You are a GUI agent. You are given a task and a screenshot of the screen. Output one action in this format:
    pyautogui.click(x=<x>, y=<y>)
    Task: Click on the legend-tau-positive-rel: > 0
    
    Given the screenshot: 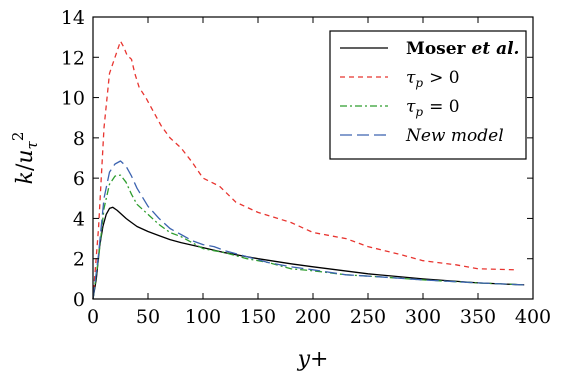 What is the action you would take?
    pyautogui.click(x=444, y=78)
    